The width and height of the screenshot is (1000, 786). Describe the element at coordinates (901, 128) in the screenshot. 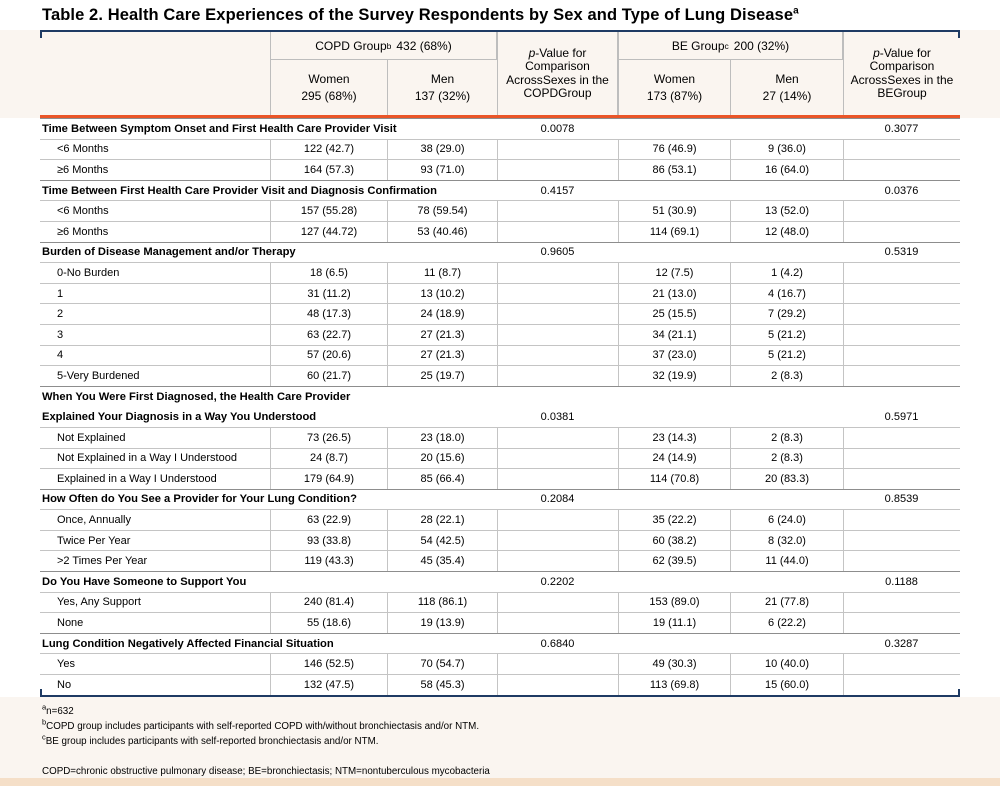

I see `pvalue-be: 0.3077` at that location.